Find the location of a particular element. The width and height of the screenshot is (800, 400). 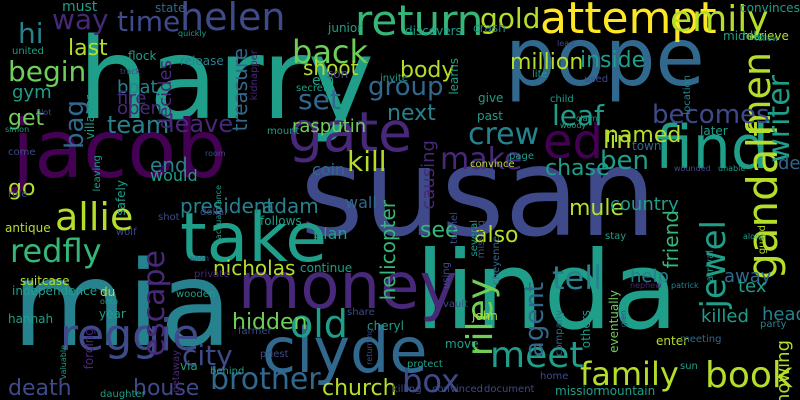

word-document: document is located at coordinates (509, 389).